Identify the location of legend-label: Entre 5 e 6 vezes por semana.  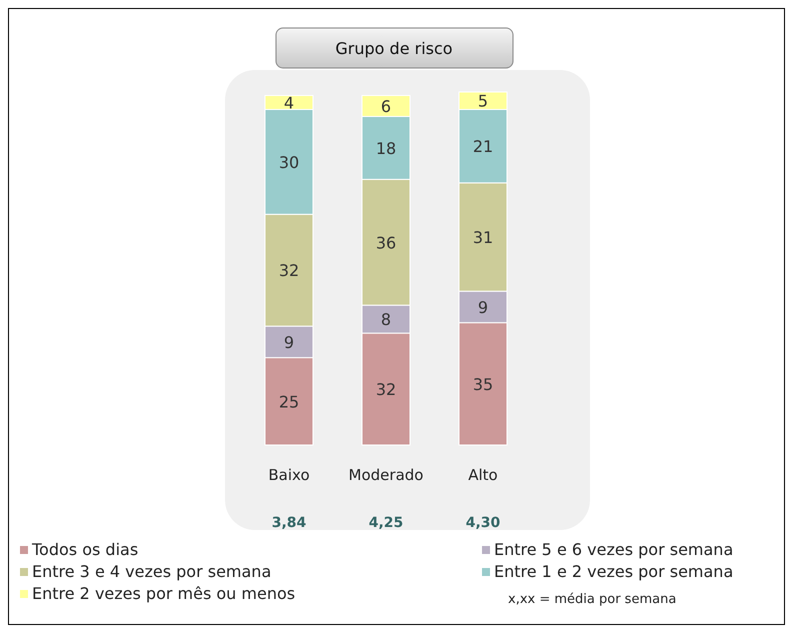
(614, 549).